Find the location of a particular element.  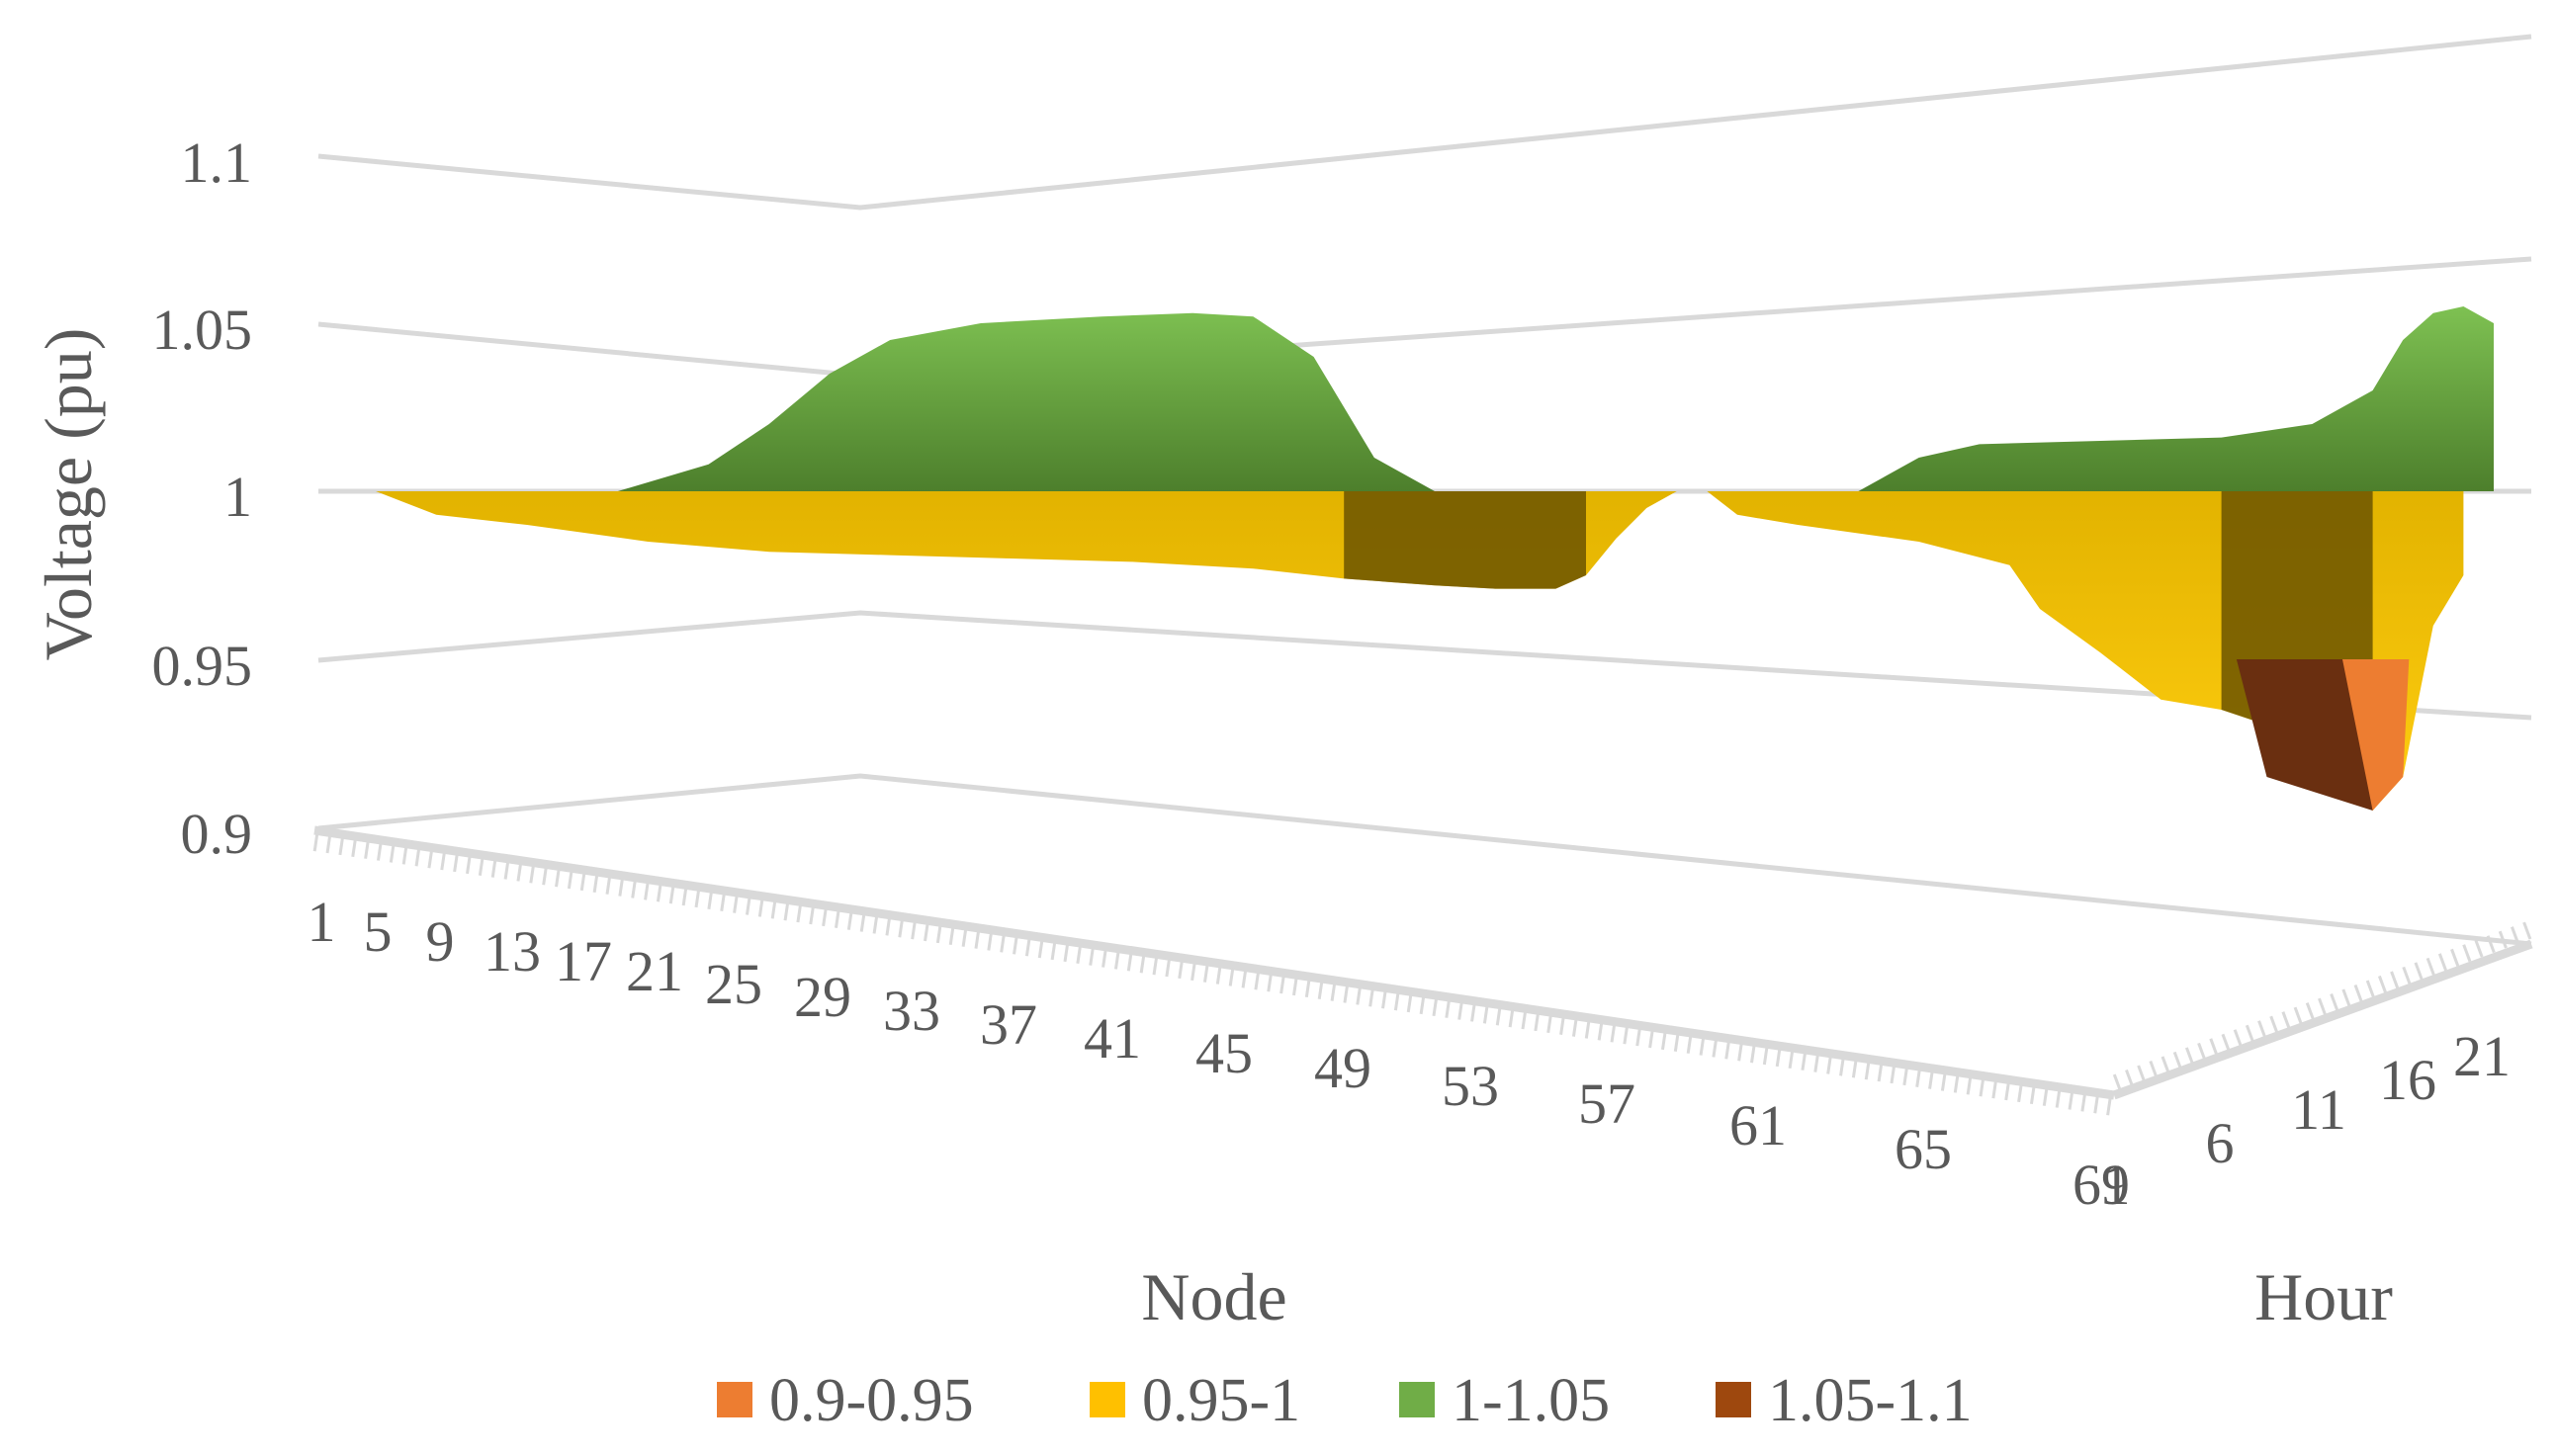

legend-label: 0.95-1 is located at coordinates (1221, 1400).